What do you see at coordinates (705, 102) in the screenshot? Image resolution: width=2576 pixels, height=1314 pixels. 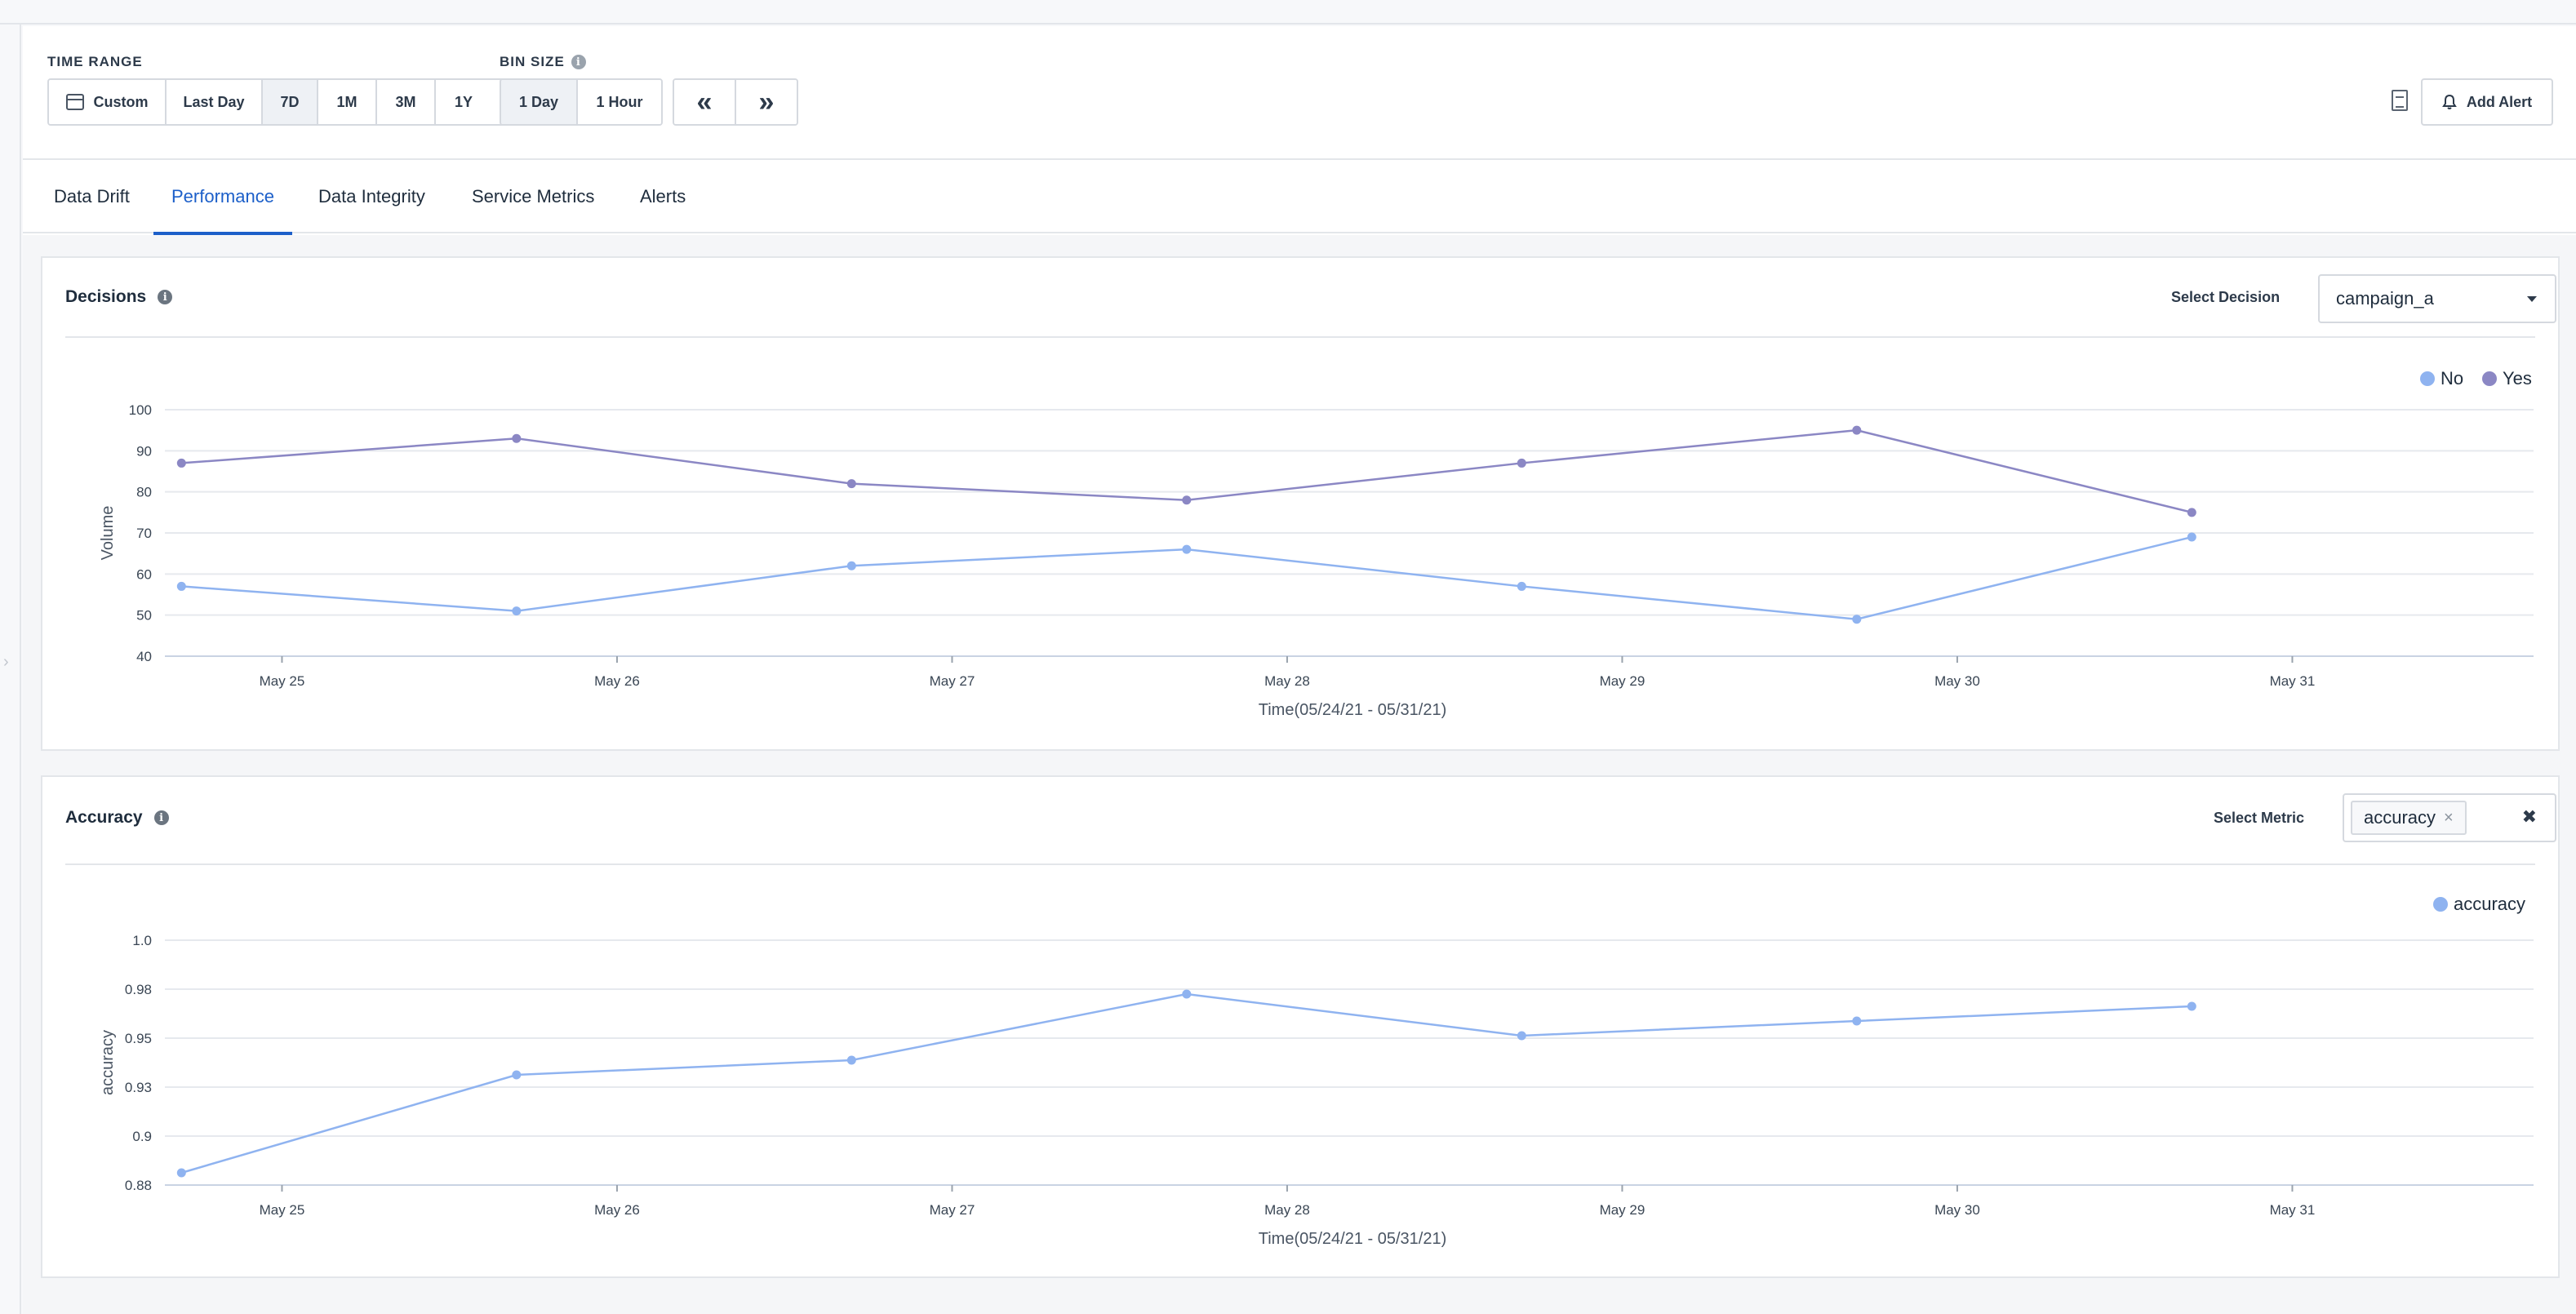 I see `previous-period-button: «` at bounding box center [705, 102].